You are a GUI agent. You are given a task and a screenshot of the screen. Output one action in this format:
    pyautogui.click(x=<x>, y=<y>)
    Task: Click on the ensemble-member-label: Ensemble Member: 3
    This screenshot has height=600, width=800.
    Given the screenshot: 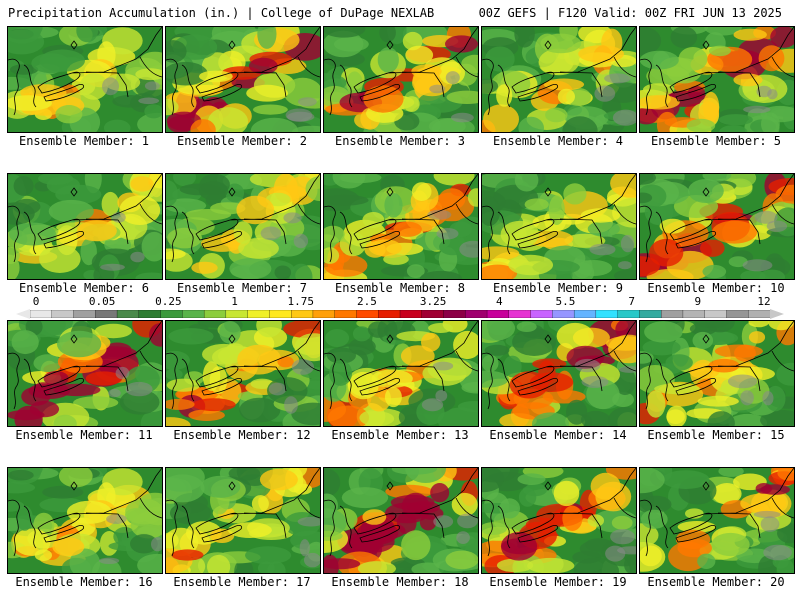 What is the action you would take?
    pyautogui.click(x=400, y=141)
    